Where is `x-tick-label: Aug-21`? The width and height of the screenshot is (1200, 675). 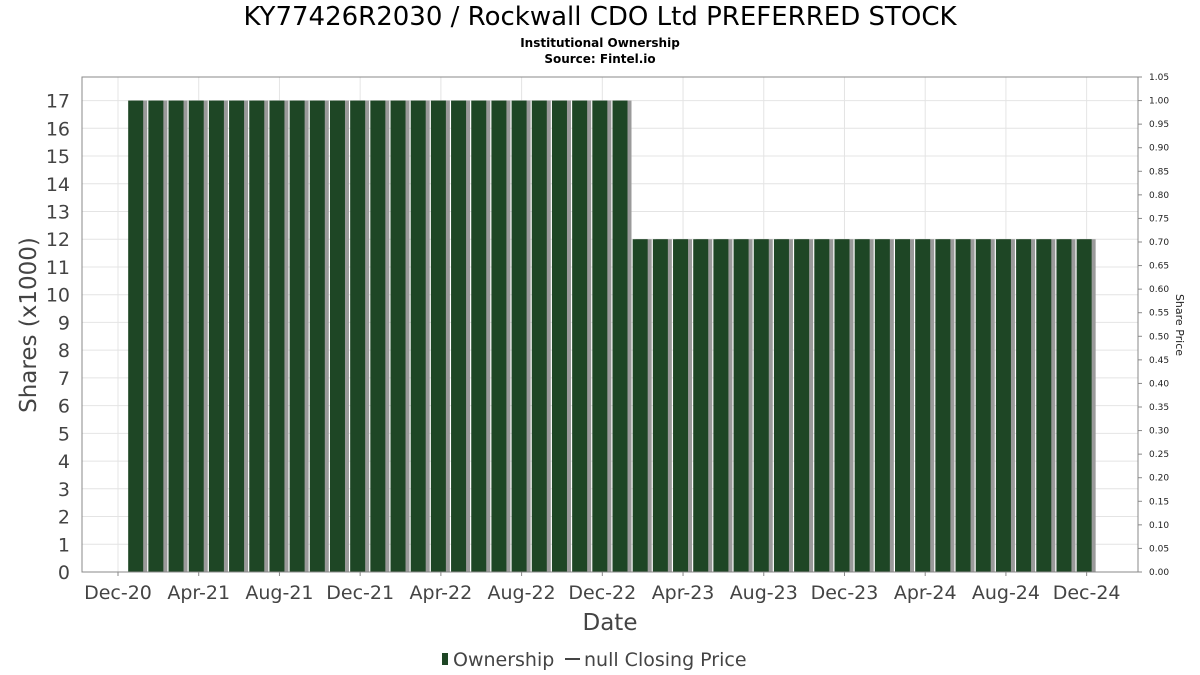 x-tick-label: Aug-21 is located at coordinates (279, 593).